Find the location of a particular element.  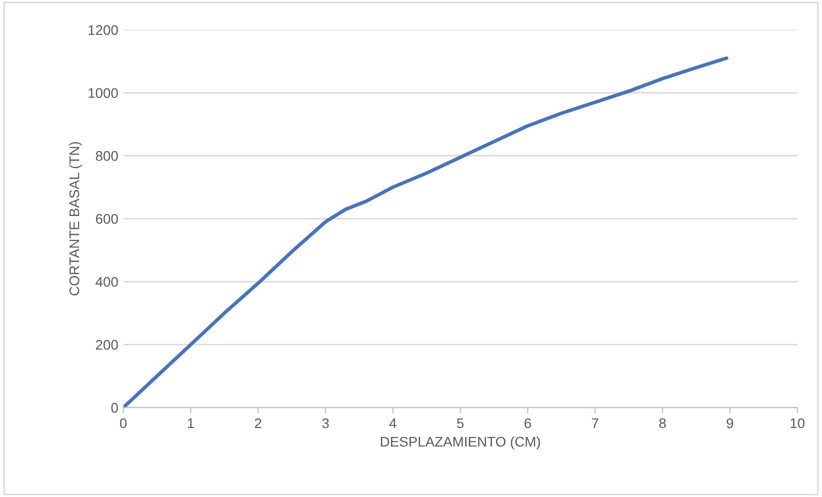

x-tick-label: 0 is located at coordinates (123, 423).